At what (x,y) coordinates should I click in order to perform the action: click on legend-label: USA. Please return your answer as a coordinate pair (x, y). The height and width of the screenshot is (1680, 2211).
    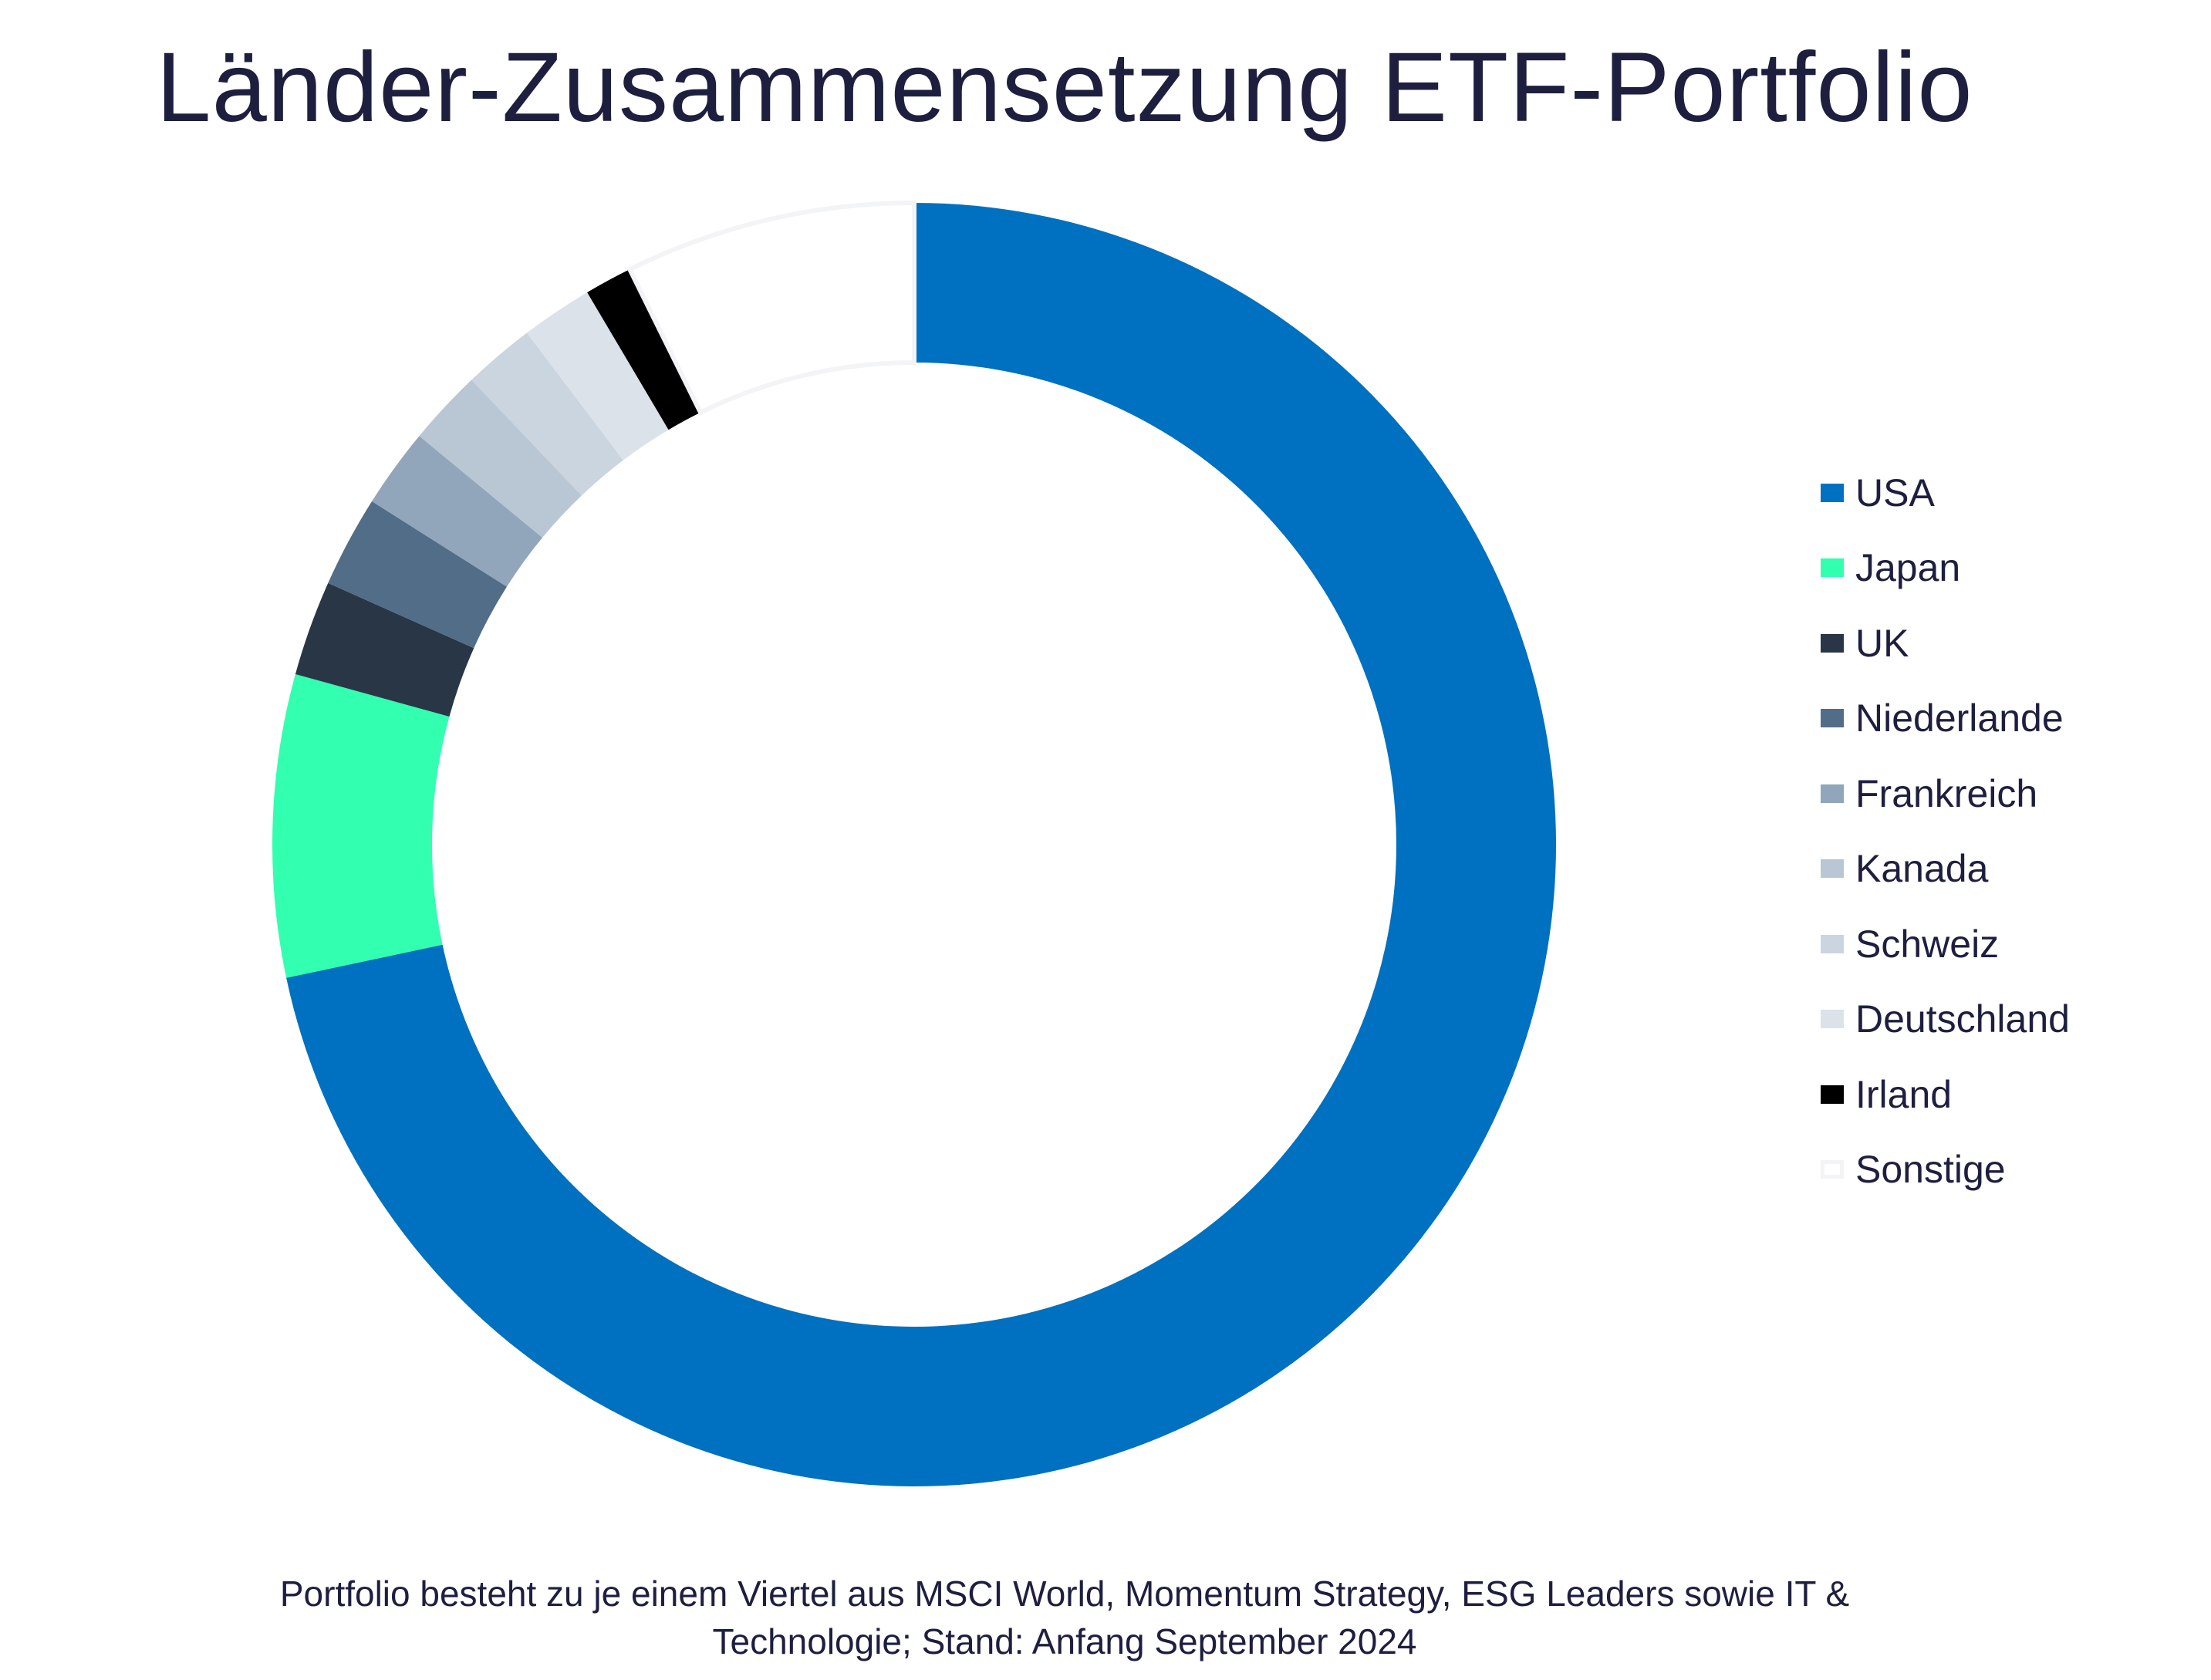
    Looking at the image, I should click on (1895, 492).